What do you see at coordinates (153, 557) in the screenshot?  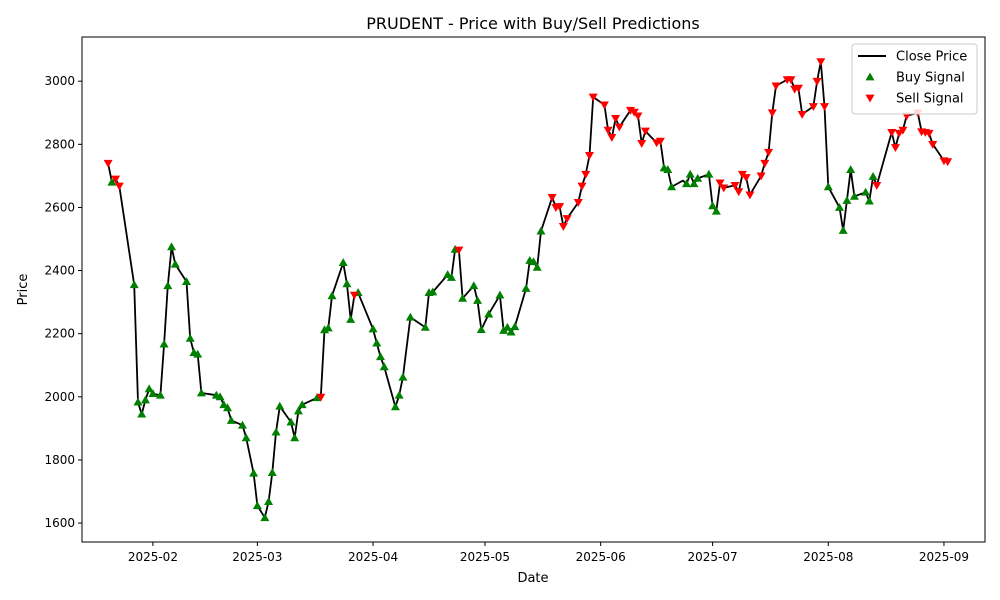 I see `x-tick-label: 2025-02` at bounding box center [153, 557].